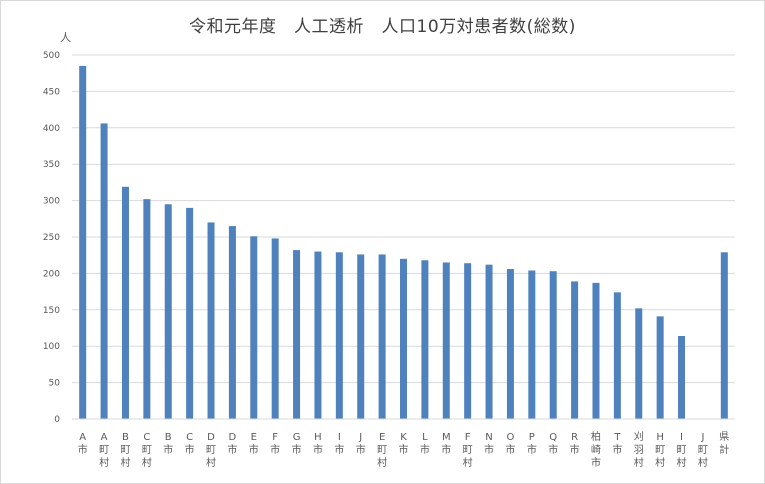 The height and width of the screenshot is (484, 765). I want to click on x-category-label: I 町村, so click(682, 450).